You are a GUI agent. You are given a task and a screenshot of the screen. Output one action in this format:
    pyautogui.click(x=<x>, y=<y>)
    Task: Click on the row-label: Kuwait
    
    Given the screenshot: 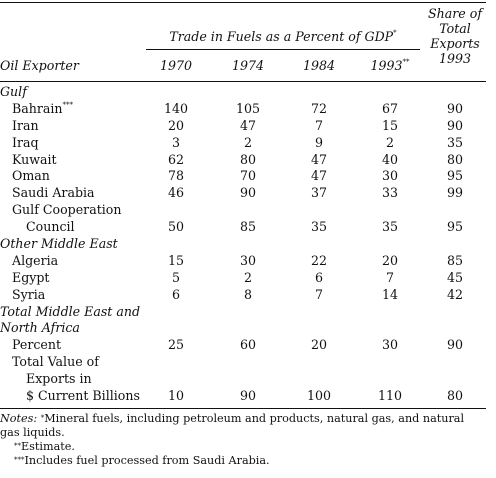 What is the action you would take?
    pyautogui.click(x=34, y=159)
    